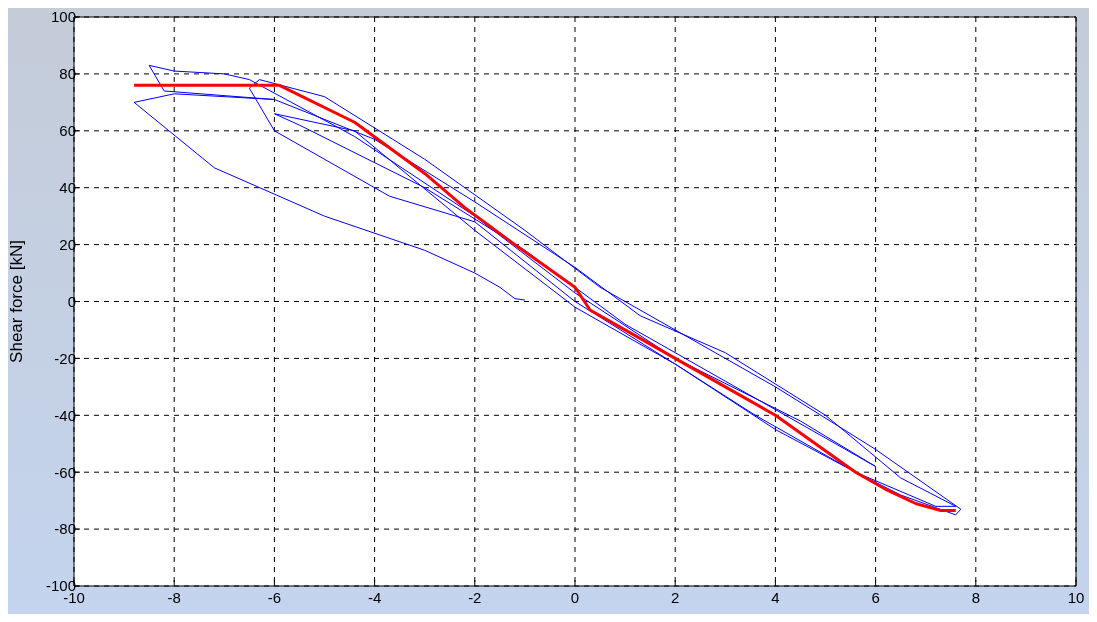  What do you see at coordinates (65, 529) in the screenshot?
I see `y-tick-label: -80` at bounding box center [65, 529].